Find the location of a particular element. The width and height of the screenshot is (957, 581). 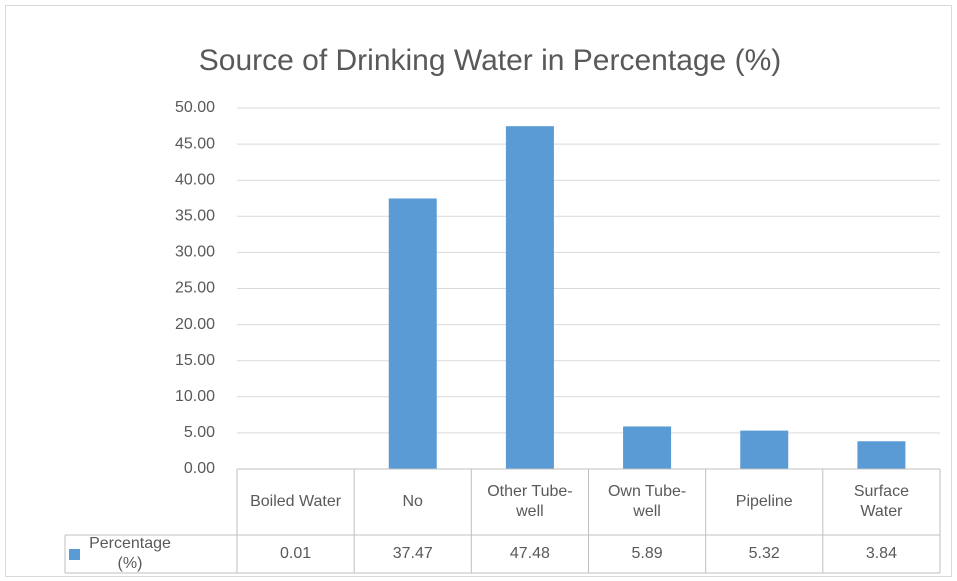

y-tick-label: 10.00 is located at coordinates (195, 396).